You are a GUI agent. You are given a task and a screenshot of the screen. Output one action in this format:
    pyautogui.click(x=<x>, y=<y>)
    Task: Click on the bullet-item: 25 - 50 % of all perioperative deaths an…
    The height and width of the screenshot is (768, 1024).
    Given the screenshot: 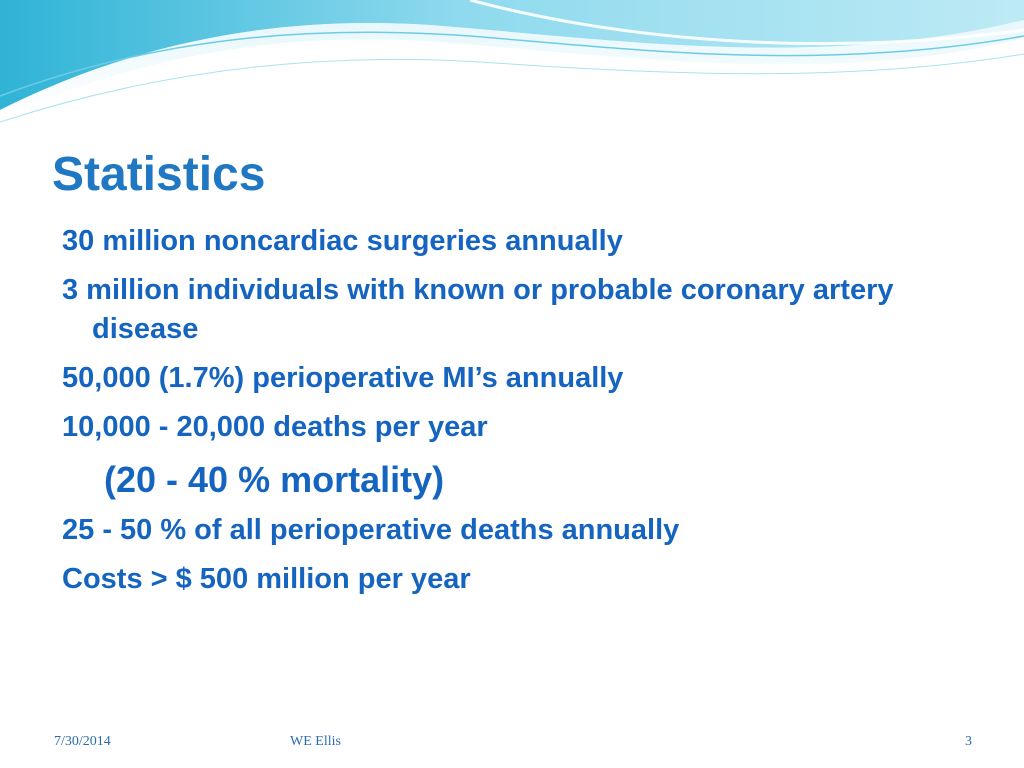 What is the action you would take?
    pyautogui.click(x=371, y=530)
    